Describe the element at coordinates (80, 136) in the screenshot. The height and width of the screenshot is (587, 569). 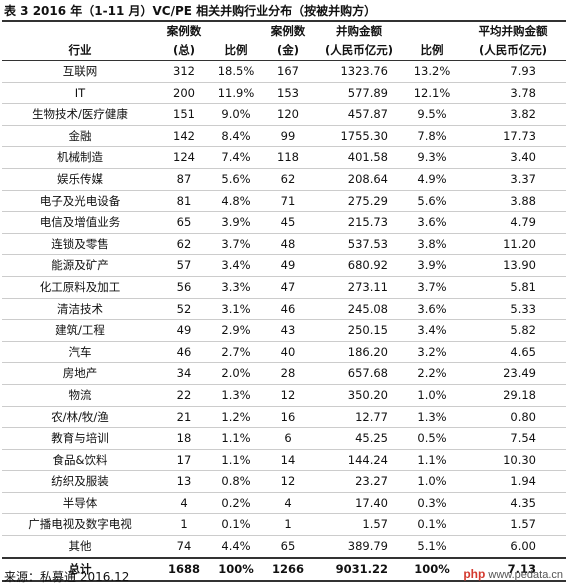
I see `cell-industry: 金融` at that location.